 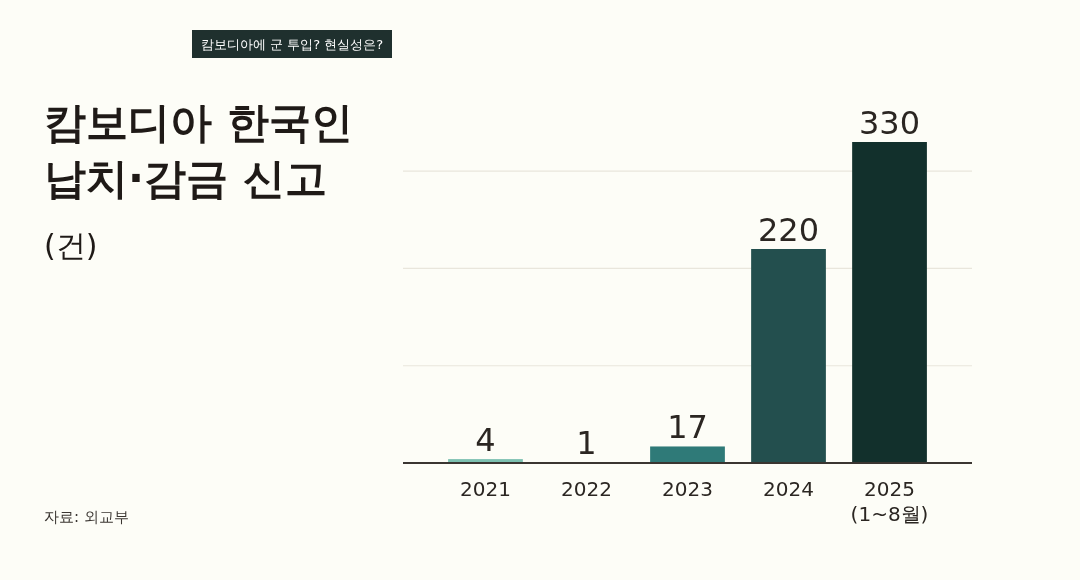 I want to click on chart-title: 캄보디아 한국인 납치·감금 신고, so click(x=198, y=150).